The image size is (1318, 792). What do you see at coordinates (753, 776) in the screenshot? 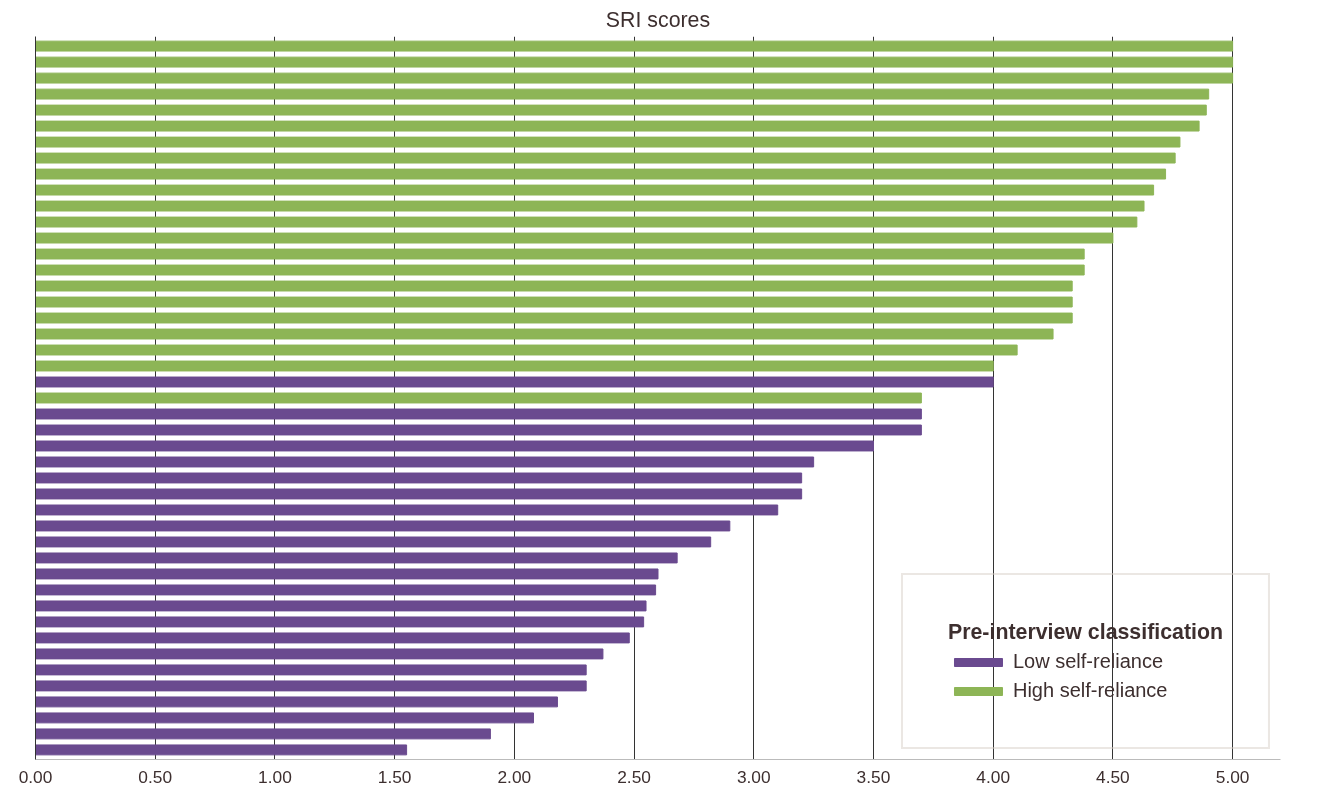
I see `x-tick-label: 3.00` at bounding box center [753, 776].